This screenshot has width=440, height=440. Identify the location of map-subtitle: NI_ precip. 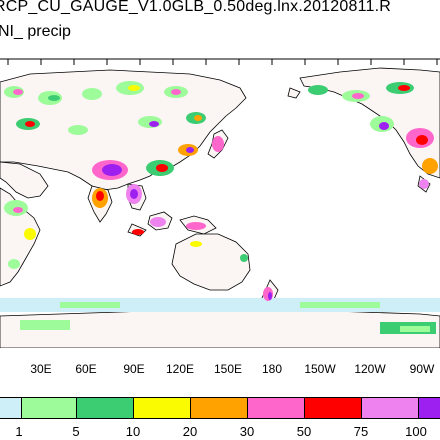
(35, 31).